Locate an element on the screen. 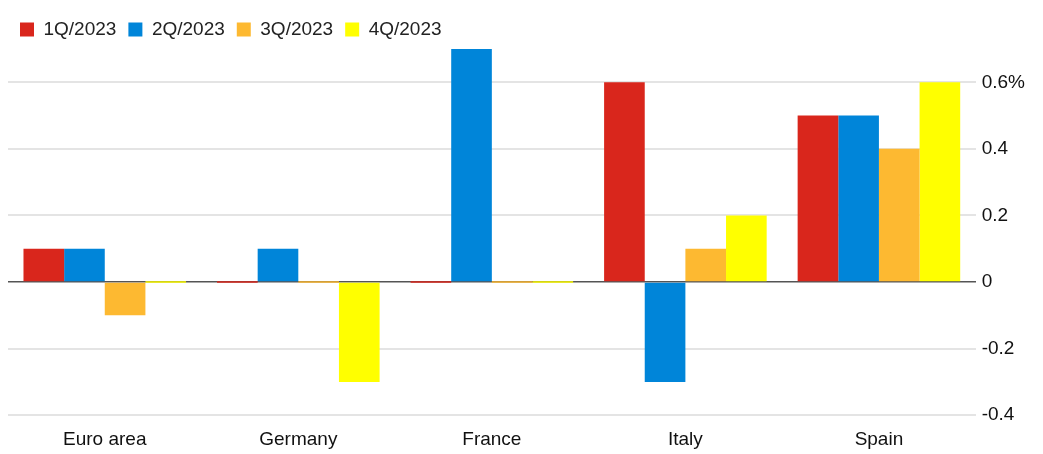 The width and height of the screenshot is (1043, 454). y-tick-label: 0.2 is located at coordinates (995, 214).